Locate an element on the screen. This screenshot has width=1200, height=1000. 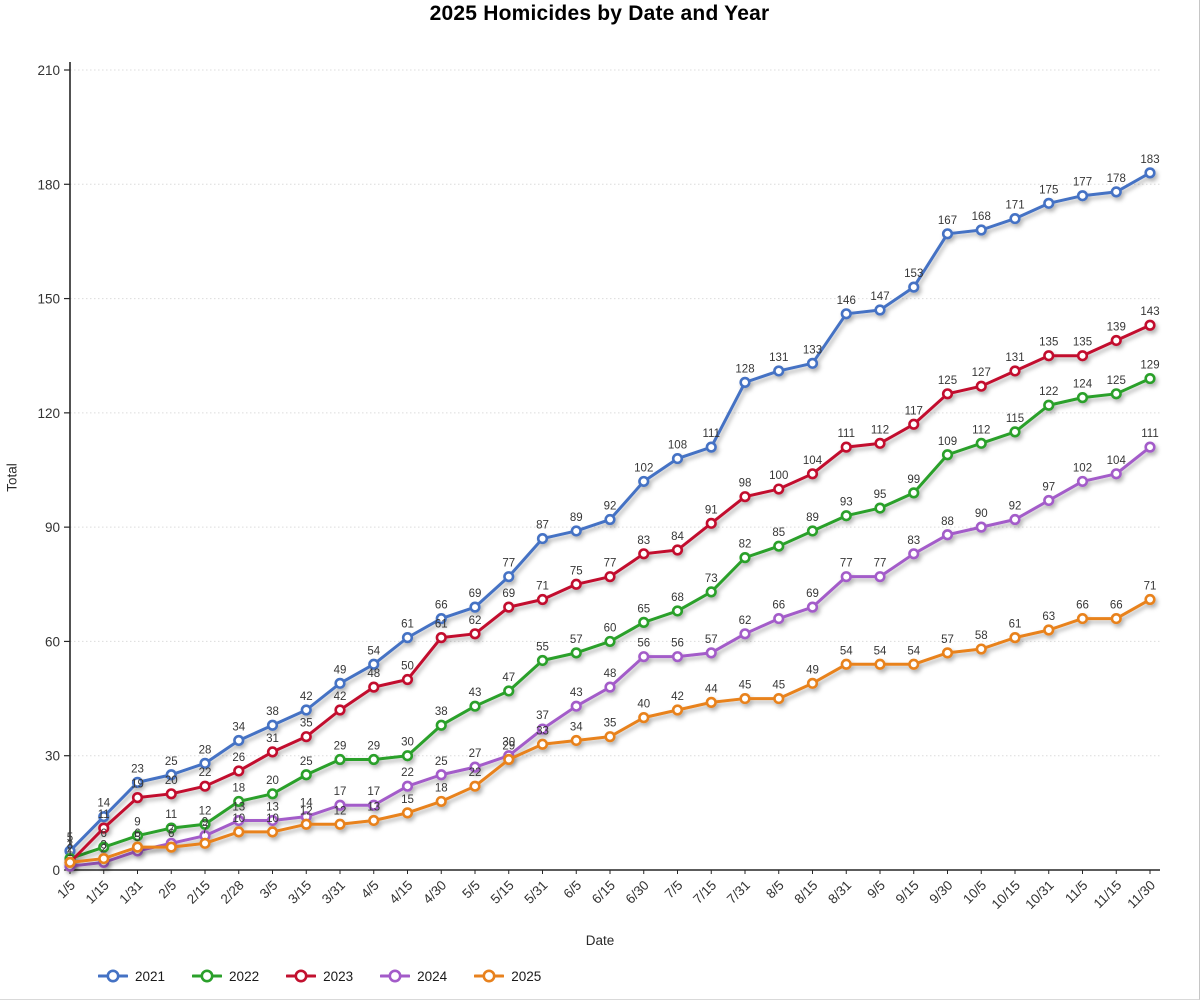
data-point-marker-2023-4/5 is located at coordinates (374, 687).